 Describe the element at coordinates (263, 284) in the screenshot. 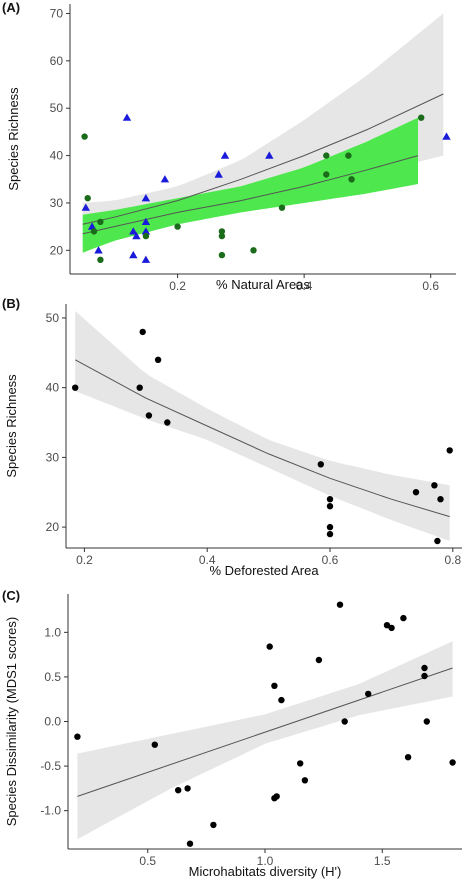

I see `panel-a-x-axis-label: % Natural Areas` at that location.